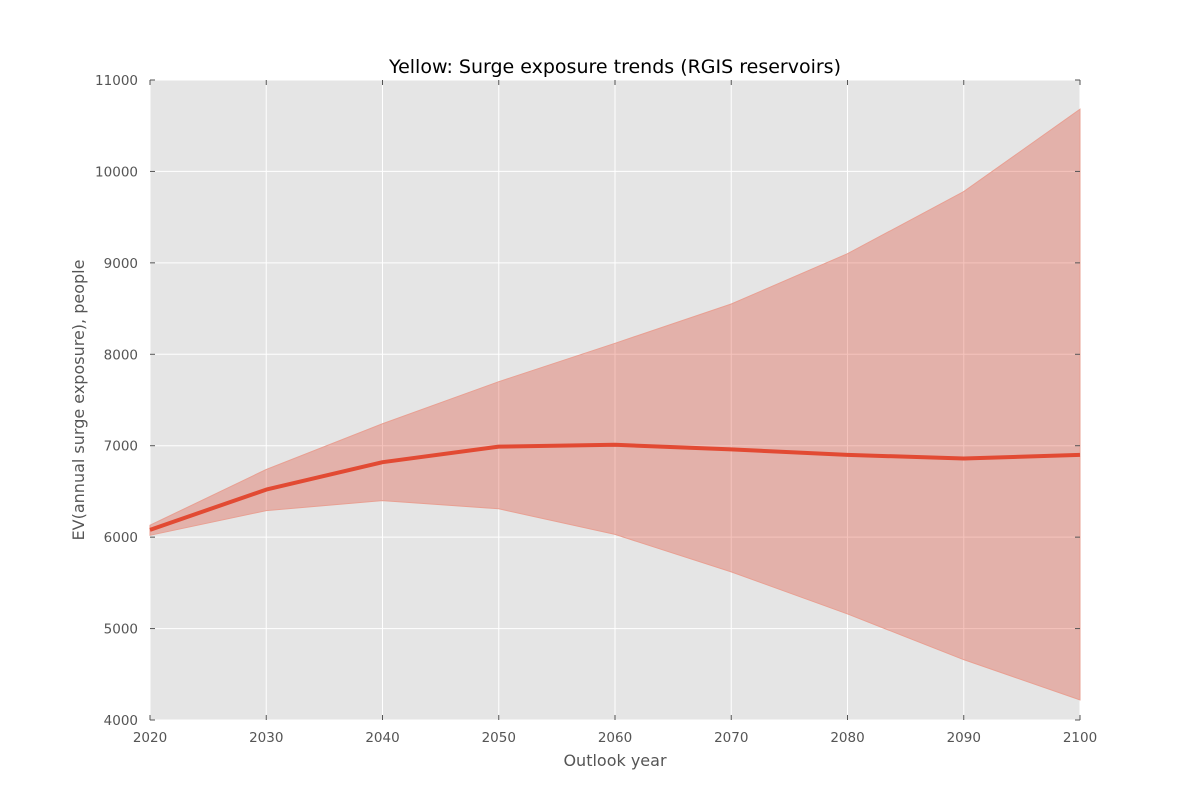 The width and height of the screenshot is (1200, 800). Describe the element at coordinates (121, 538) in the screenshot. I see `y-tick-label: 6000` at that location.